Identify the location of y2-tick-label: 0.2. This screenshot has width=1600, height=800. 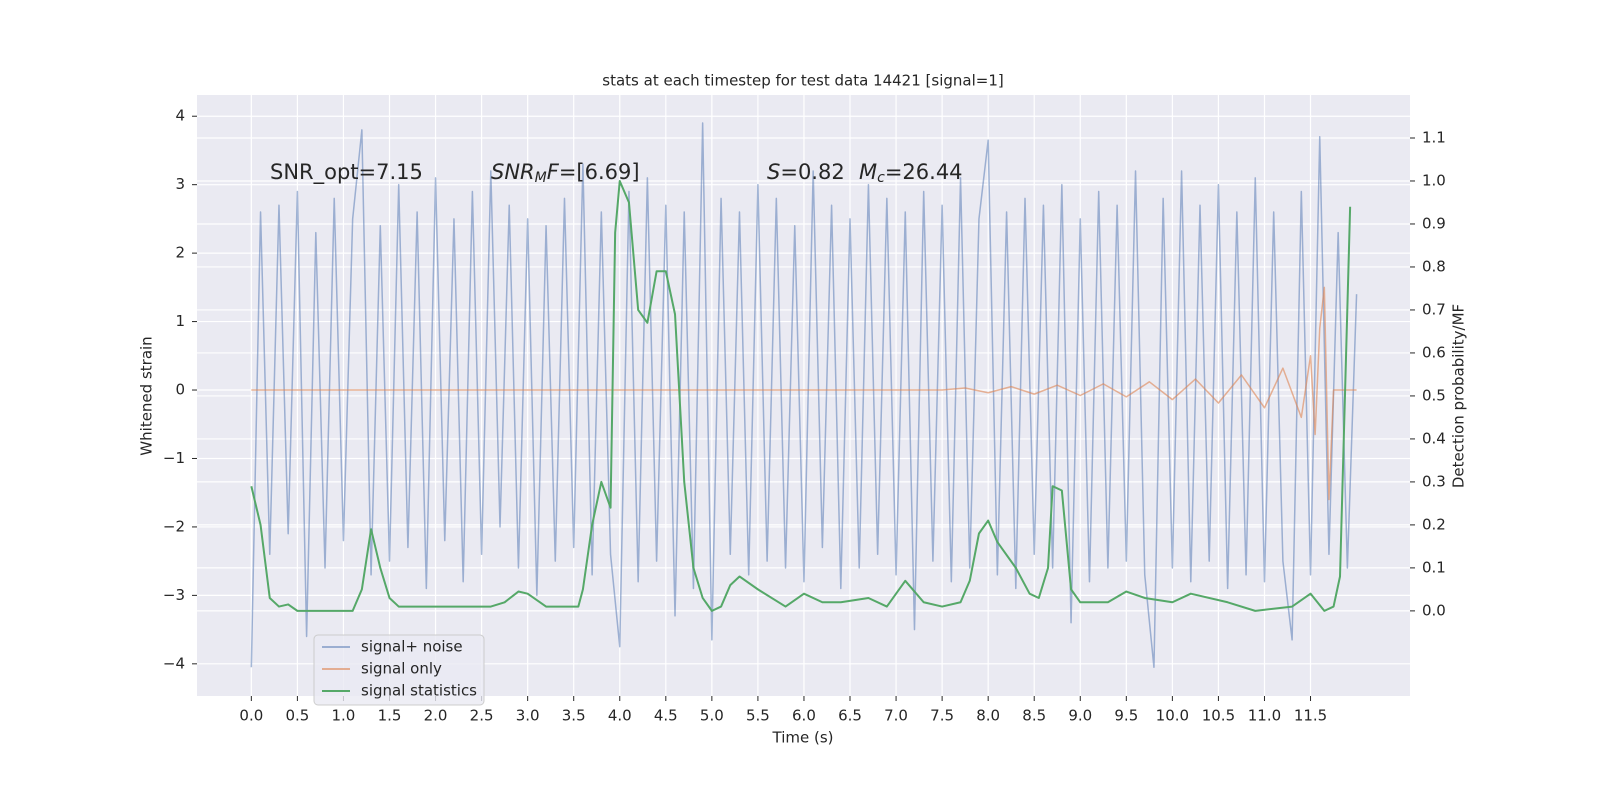
(1434, 524).